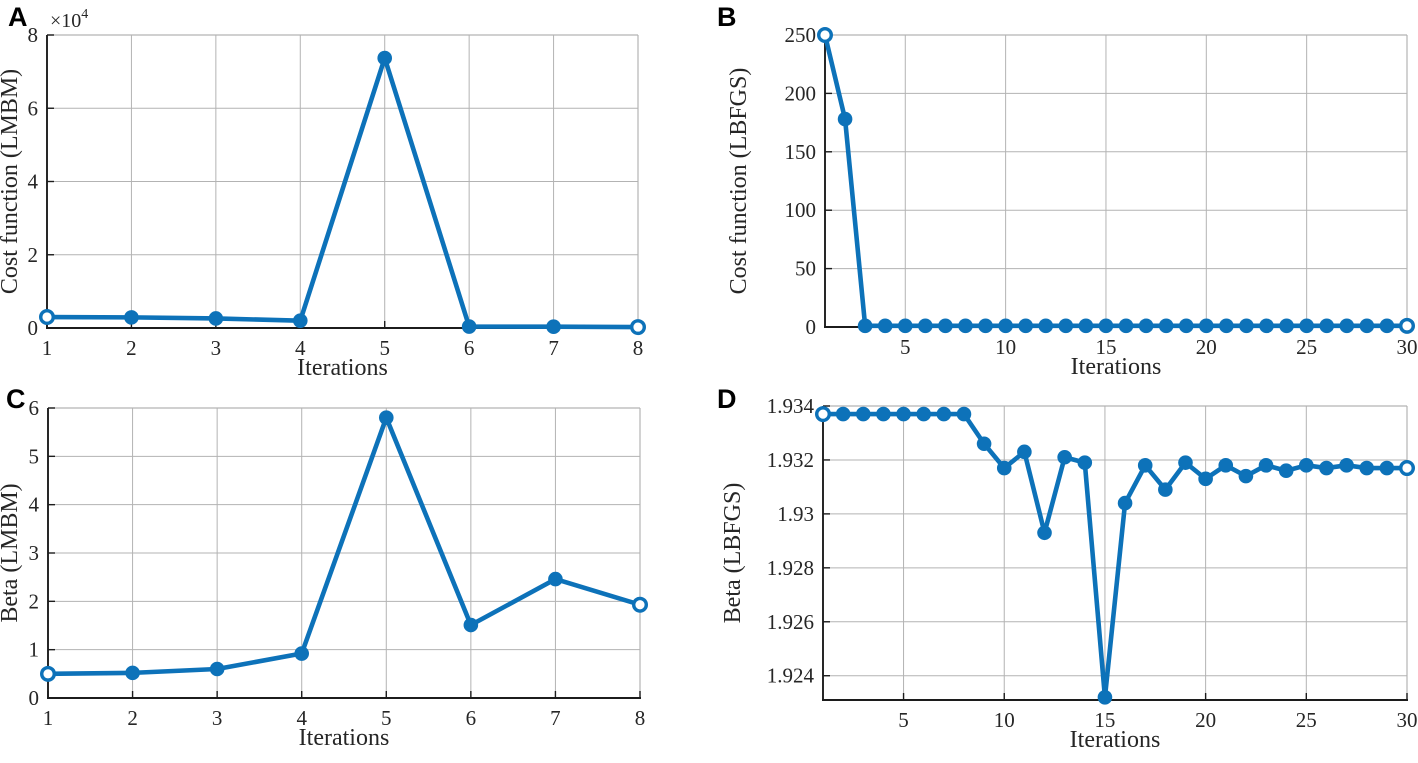 This screenshot has height=763, width=1418. Describe the element at coordinates (733, 553) in the screenshot. I see `y-axis-label: Beta (LBFGS)` at that location.